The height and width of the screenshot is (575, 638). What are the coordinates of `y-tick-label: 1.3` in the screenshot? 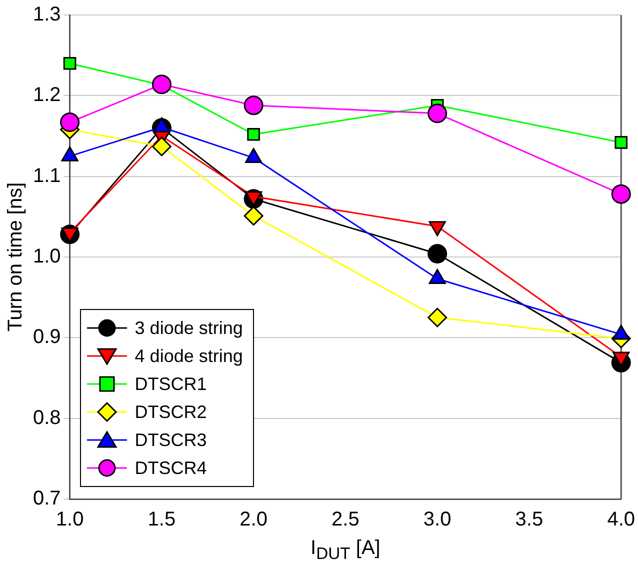 It's located at (46, 15).